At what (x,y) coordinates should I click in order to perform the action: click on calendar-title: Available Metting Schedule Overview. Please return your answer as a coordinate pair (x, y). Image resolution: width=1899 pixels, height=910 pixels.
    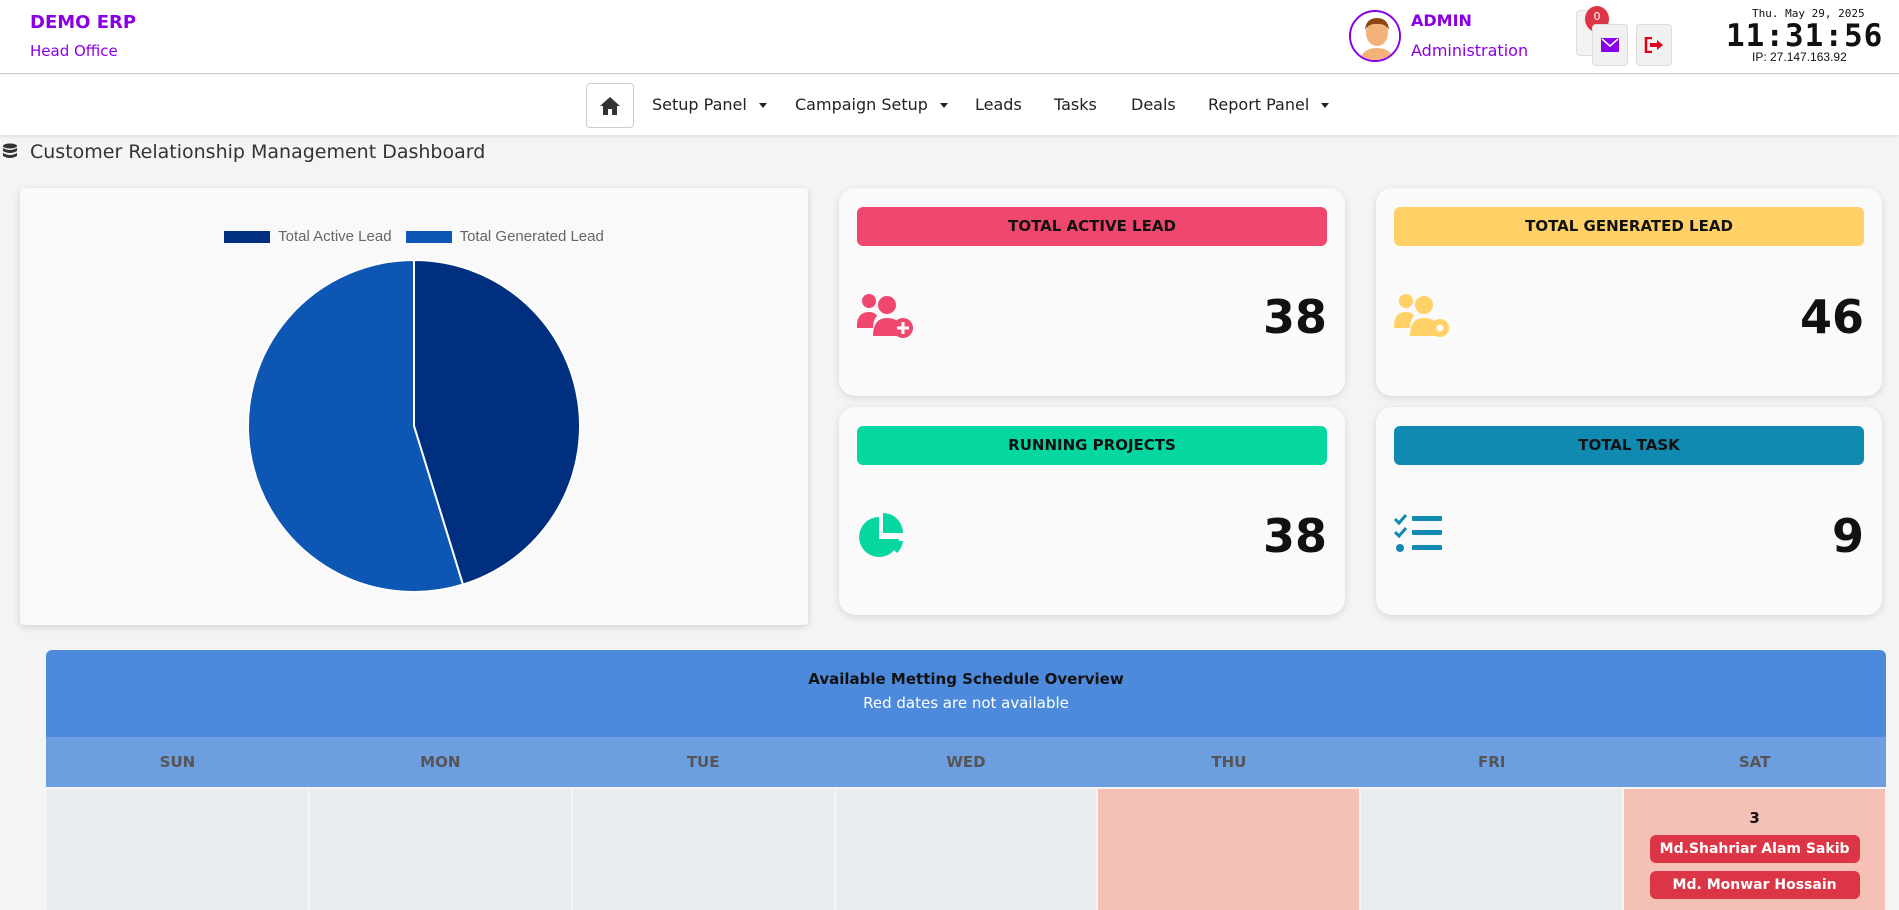
    Looking at the image, I should click on (966, 679).